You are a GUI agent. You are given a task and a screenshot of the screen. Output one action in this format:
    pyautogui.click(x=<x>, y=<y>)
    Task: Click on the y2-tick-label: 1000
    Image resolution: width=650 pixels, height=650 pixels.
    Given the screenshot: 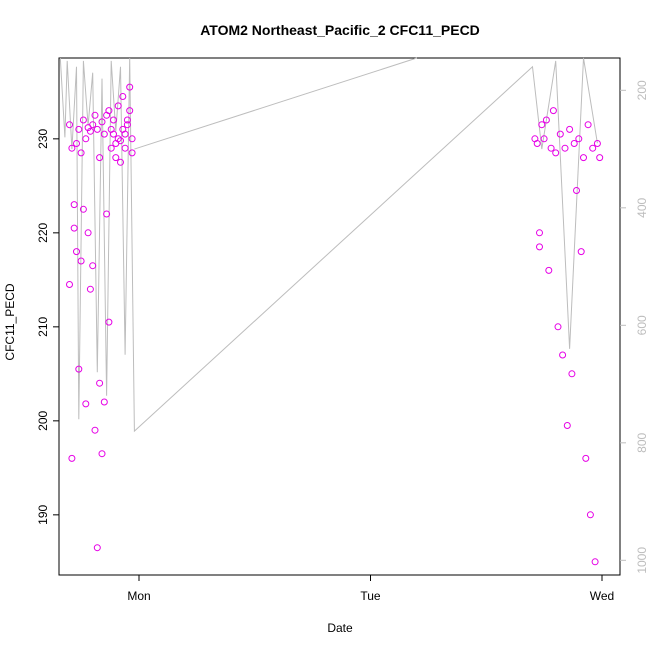 What is the action you would take?
    pyautogui.click(x=642, y=560)
    